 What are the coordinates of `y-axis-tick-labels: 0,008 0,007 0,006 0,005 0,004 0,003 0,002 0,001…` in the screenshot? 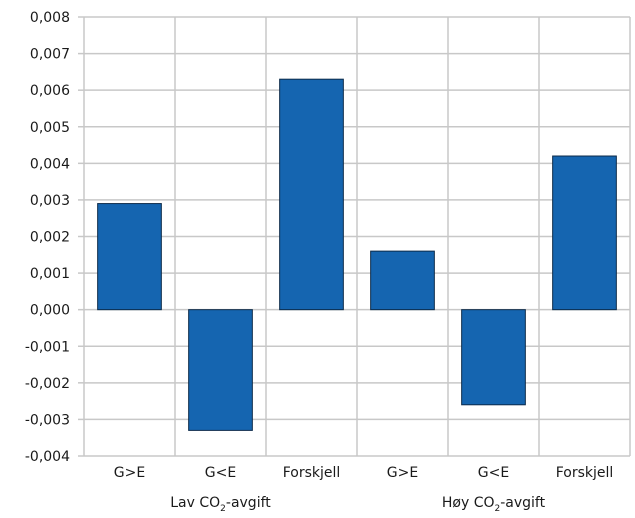 It's located at (47, 237).